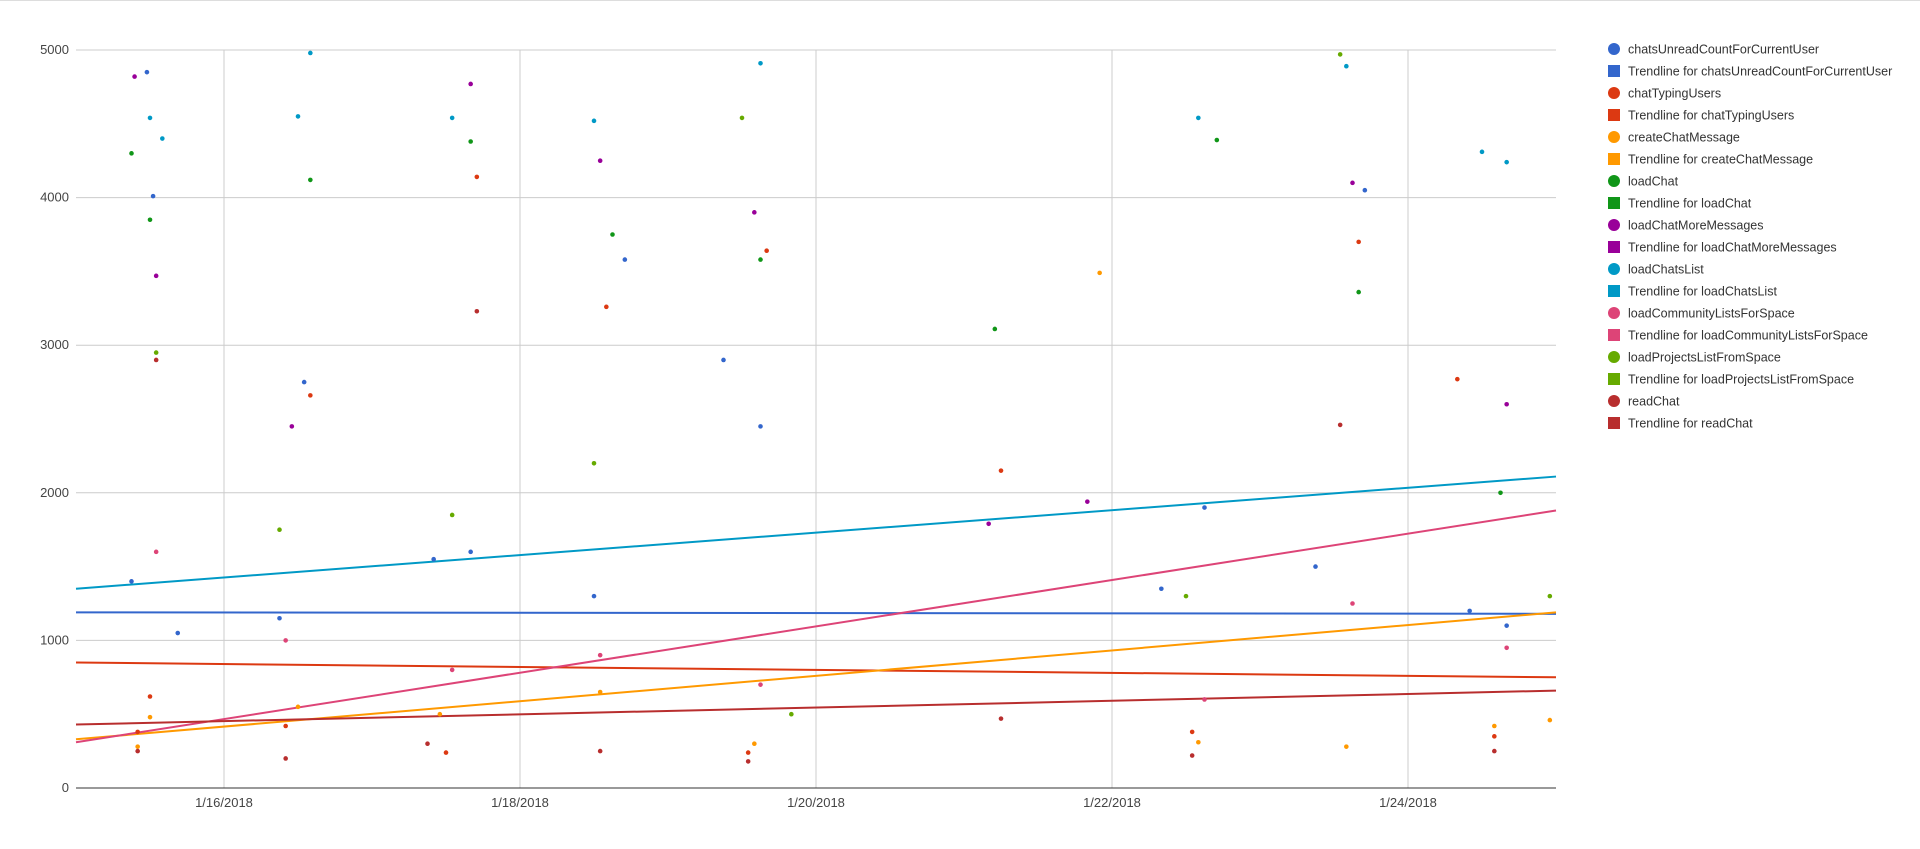 The height and width of the screenshot is (849, 1920). What do you see at coordinates (1644, 402) in the screenshot?
I see `legend-item: readChat` at bounding box center [1644, 402].